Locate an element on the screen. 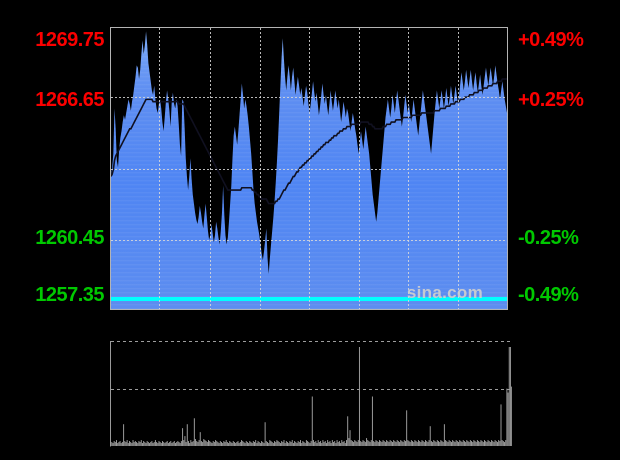 The width and height of the screenshot is (620, 460). volume-chart-panel is located at coordinates (311, 394).